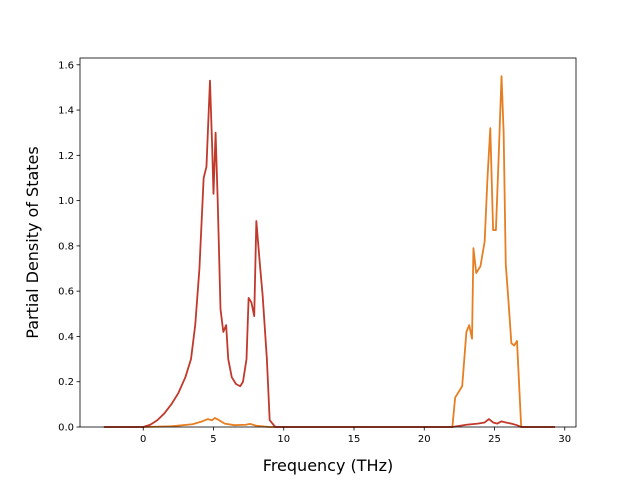  Describe the element at coordinates (66, 382) in the screenshot. I see `y-tick-label: 0.2` at that location.